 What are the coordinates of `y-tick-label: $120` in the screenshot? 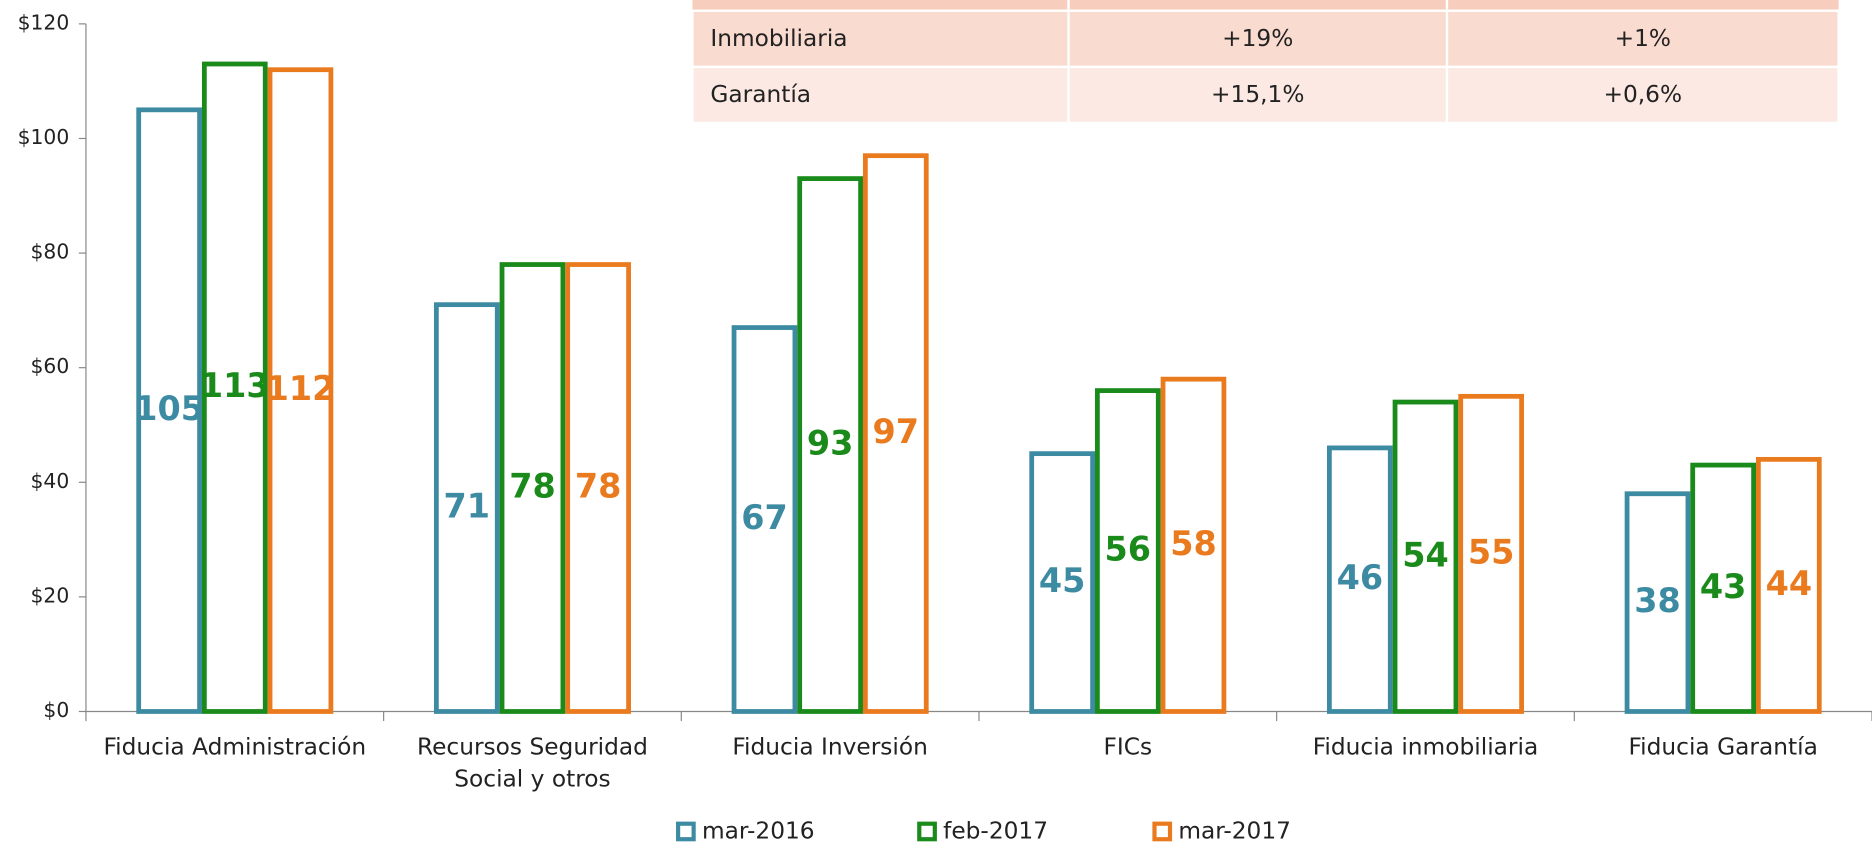 It's located at (44, 22).